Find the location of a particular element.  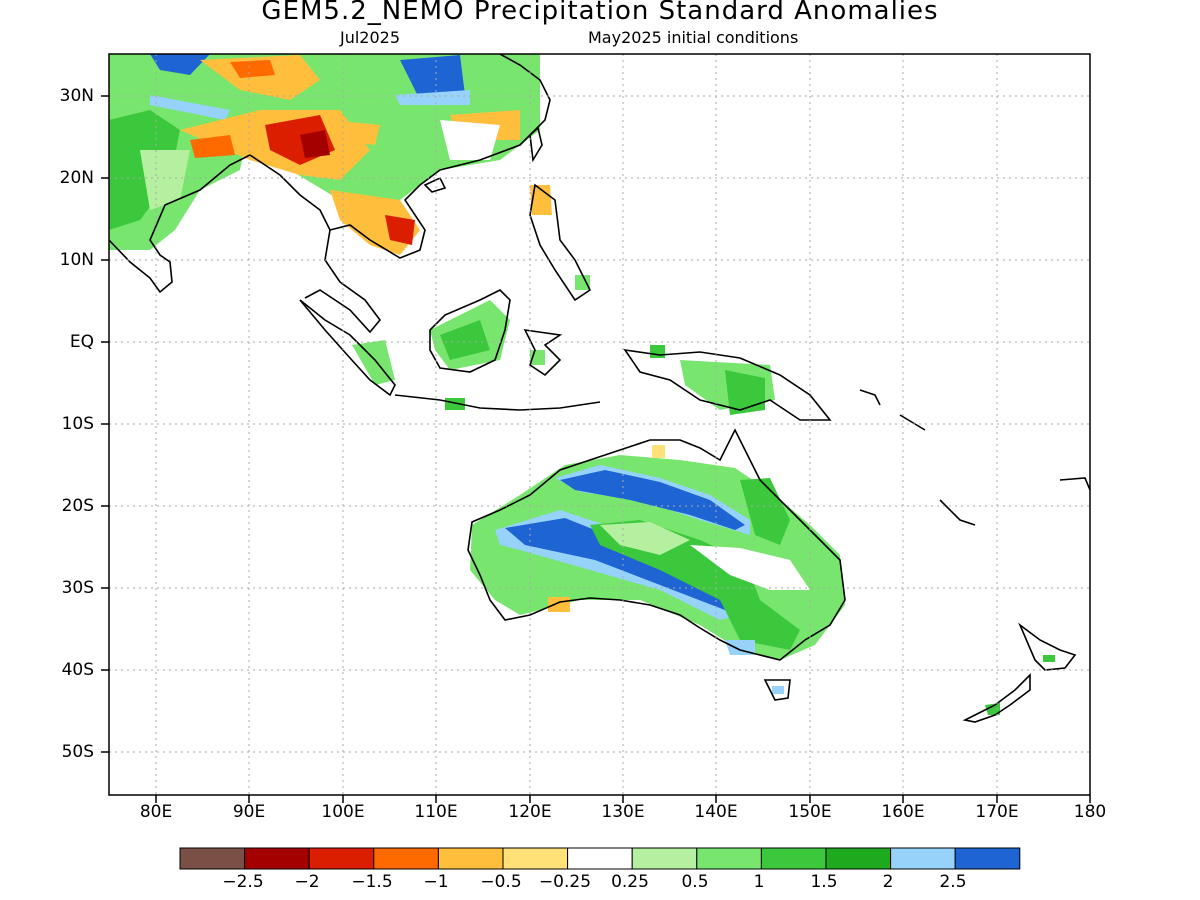

colorbar-label: 2 is located at coordinates (888, 882).